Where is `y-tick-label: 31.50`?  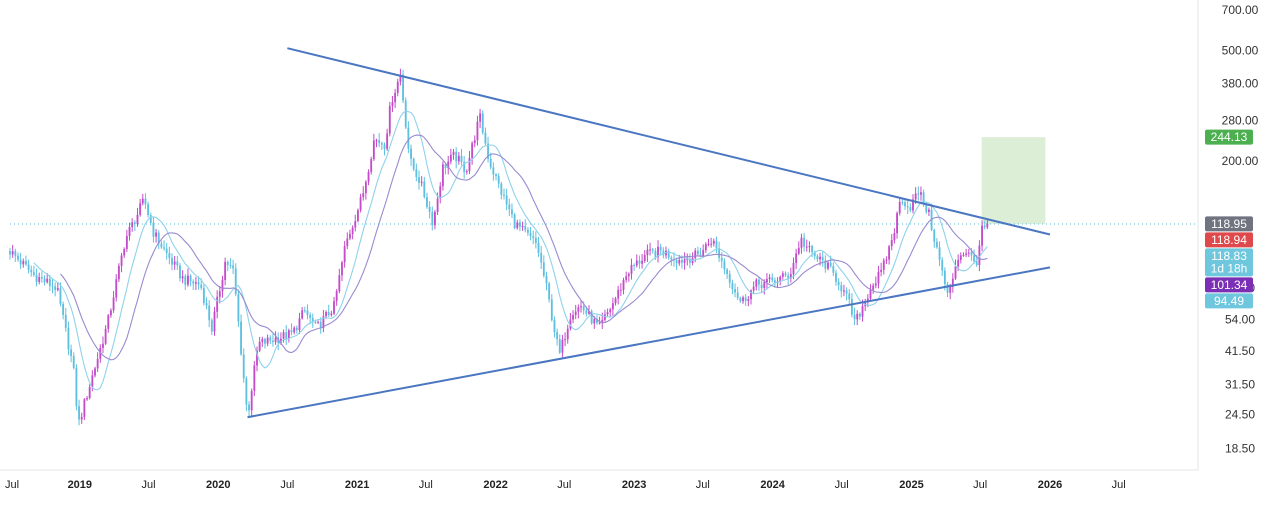
y-tick-label: 31.50 is located at coordinates (1240, 384).